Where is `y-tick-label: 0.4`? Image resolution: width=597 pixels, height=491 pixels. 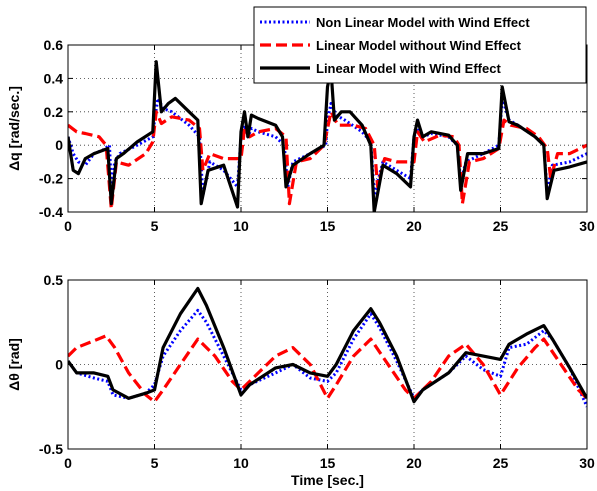 y-tick-label: 0.4 is located at coordinates (54, 78).